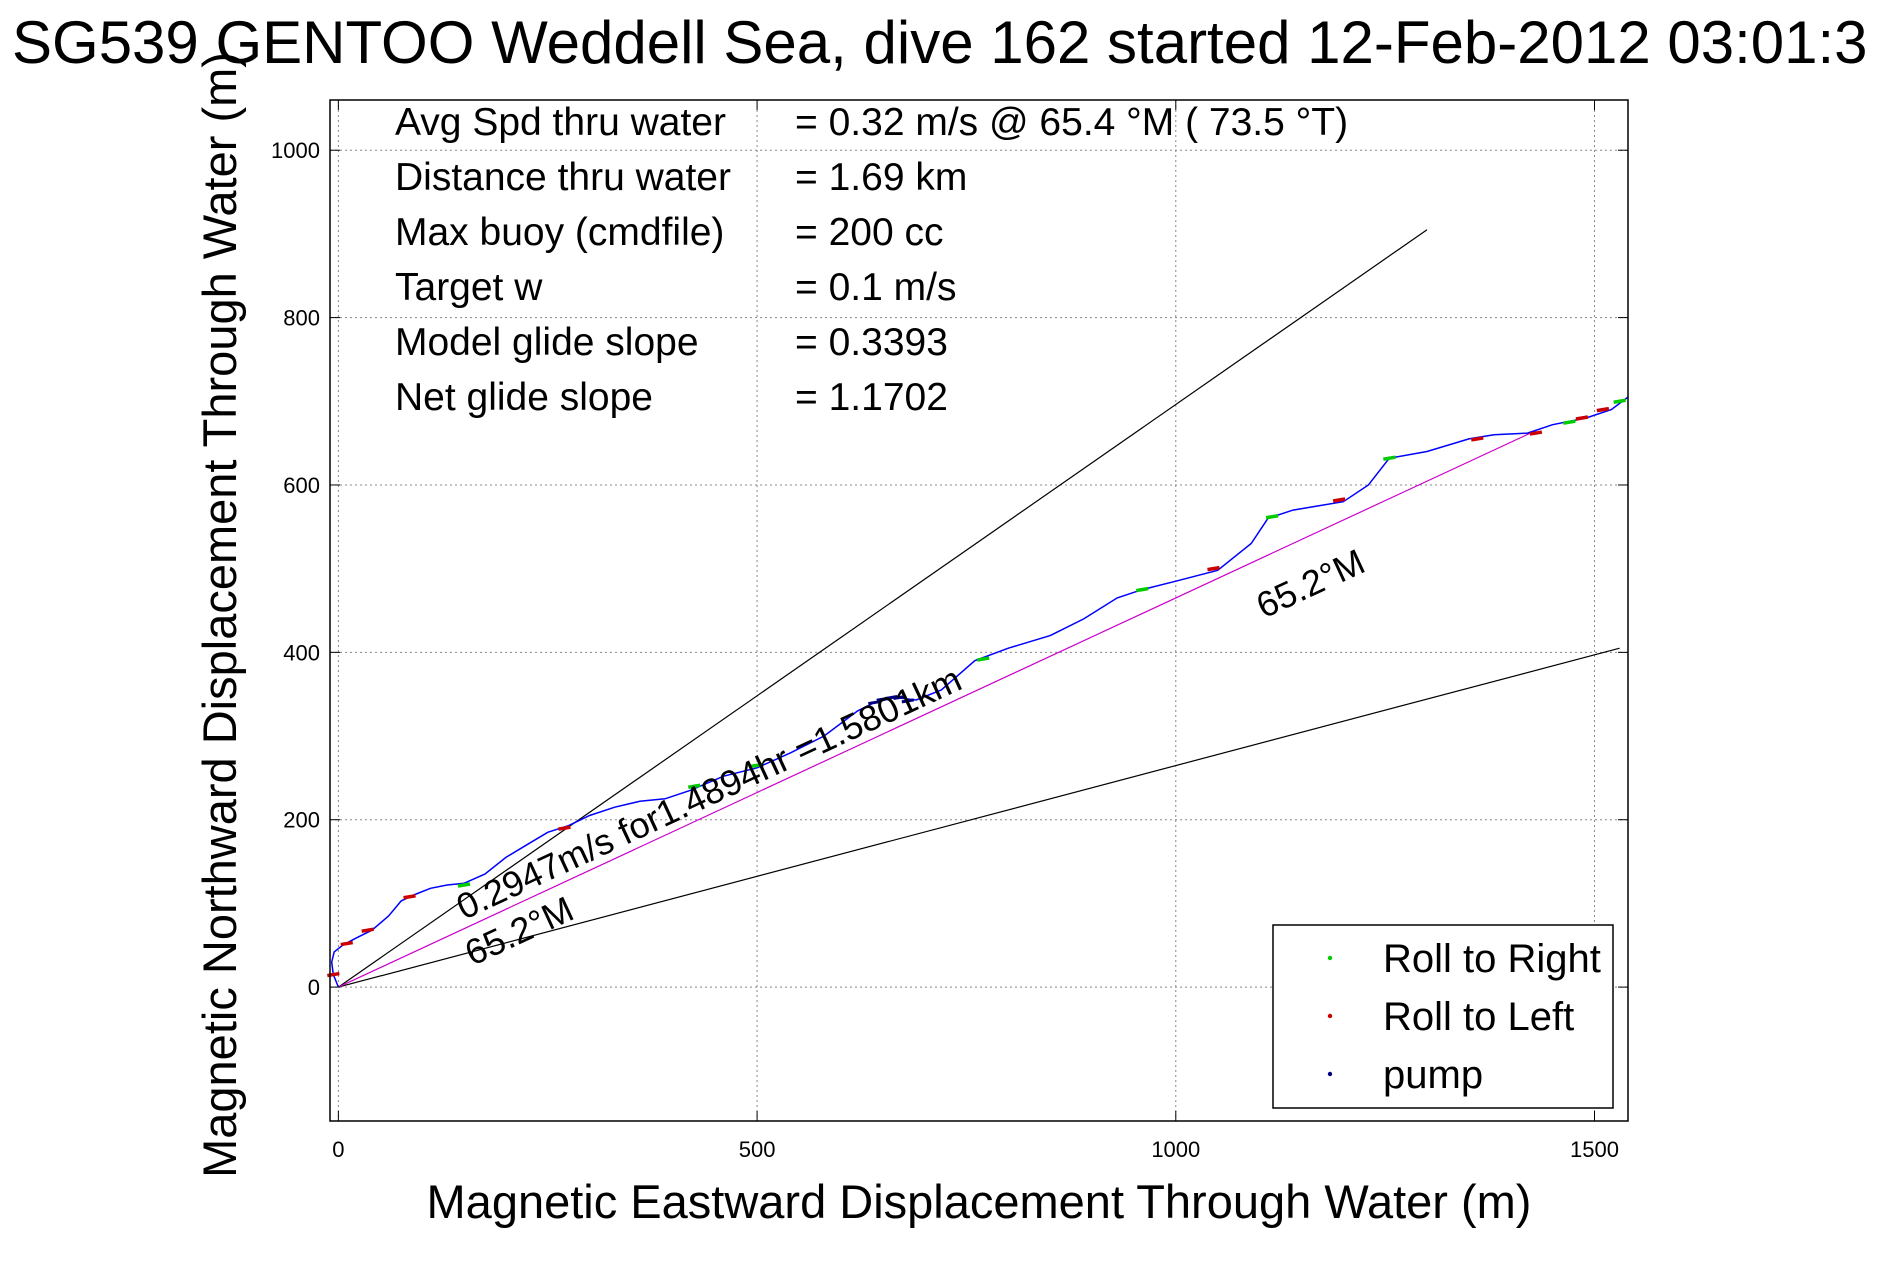 The height and width of the screenshot is (1267, 1891). I want to click on info-value: = 200 cc, so click(869, 232).